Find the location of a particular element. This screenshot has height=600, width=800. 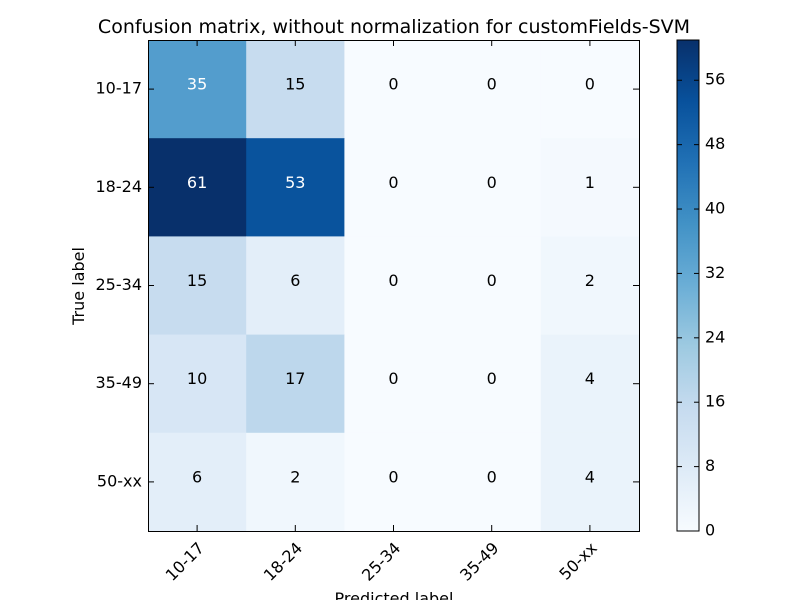

colorbar-tick-label: 32 is located at coordinates (715, 272).